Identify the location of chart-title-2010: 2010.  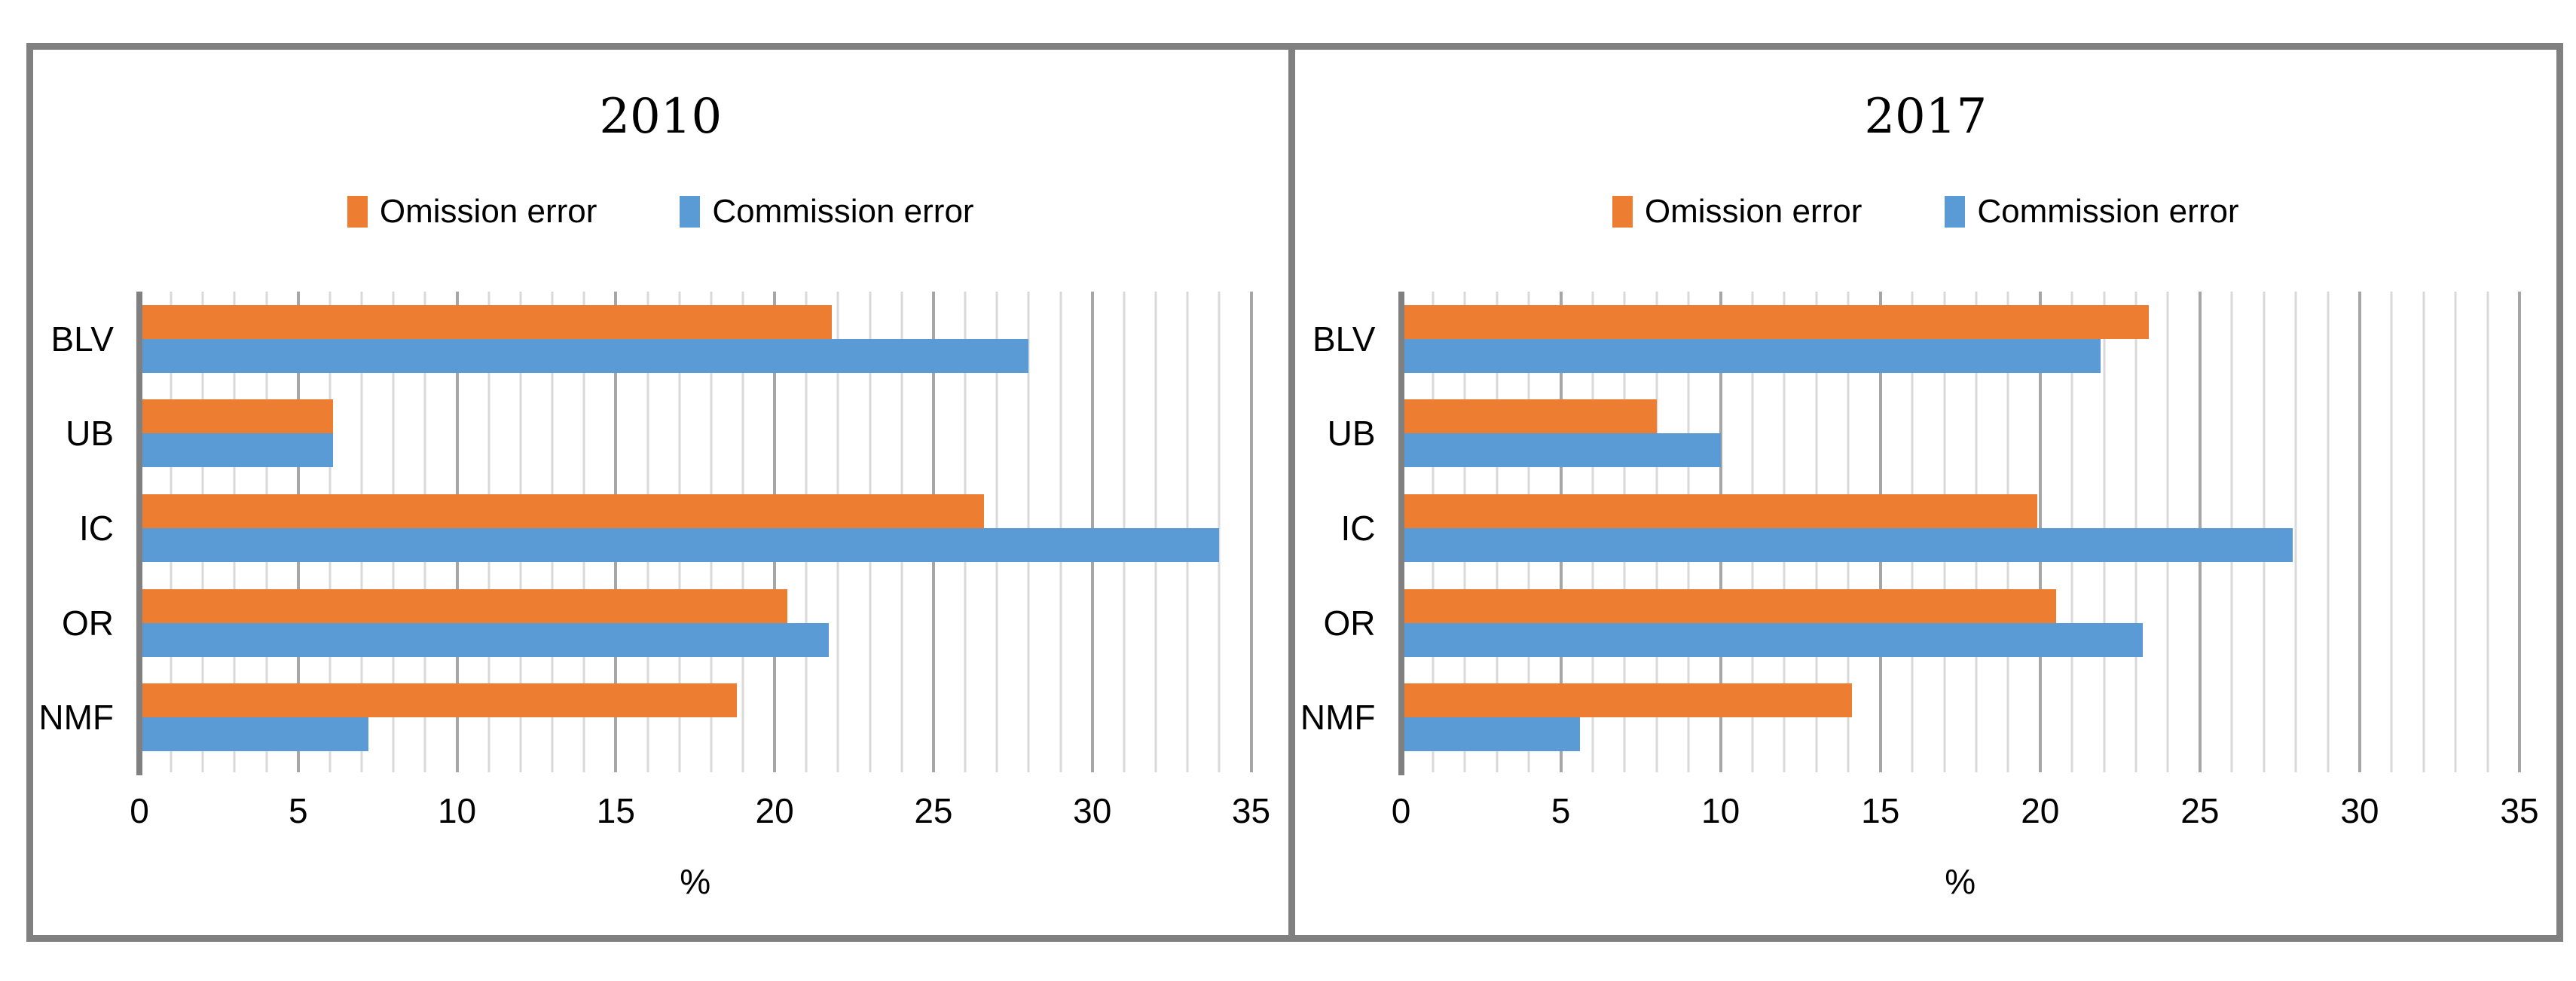
(661, 117).